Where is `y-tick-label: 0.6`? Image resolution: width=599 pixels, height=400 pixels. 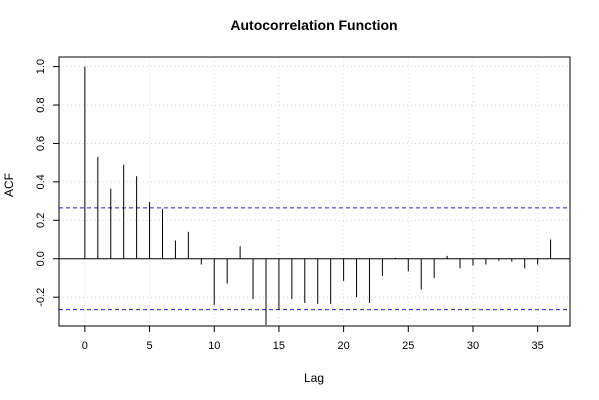
y-tick-label: 0.6 is located at coordinates (41, 143).